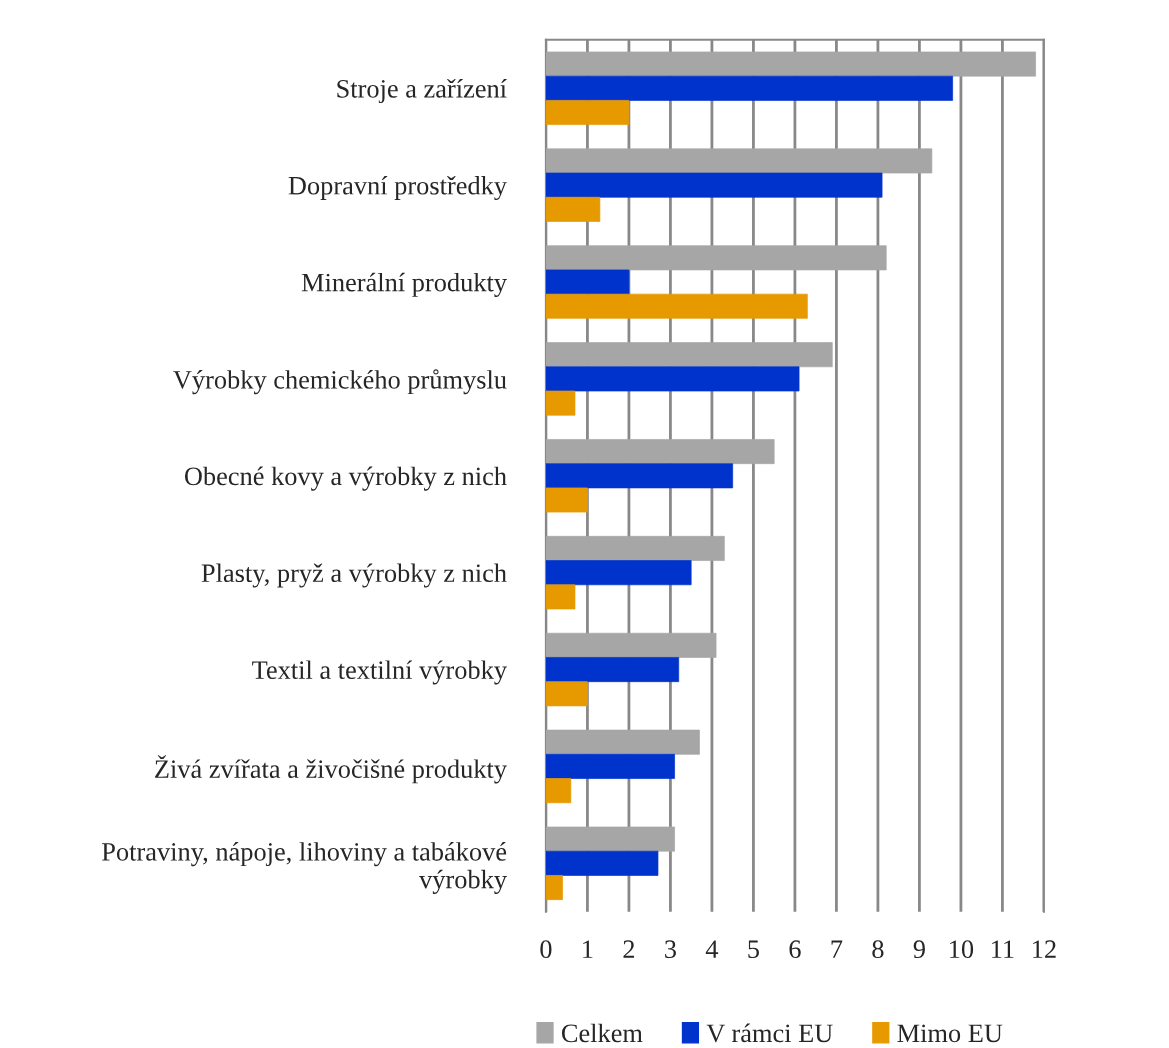 This screenshot has height=1048, width=1169. What do you see at coordinates (712, 949) in the screenshot?
I see `x-tick-label: 4` at bounding box center [712, 949].